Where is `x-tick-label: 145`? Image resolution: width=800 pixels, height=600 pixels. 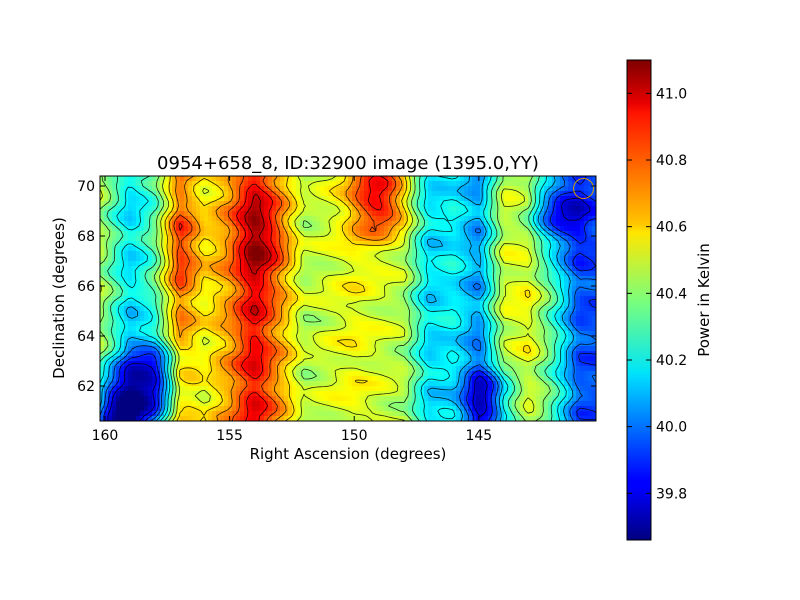
x-tick-label: 145 is located at coordinates (478, 436).